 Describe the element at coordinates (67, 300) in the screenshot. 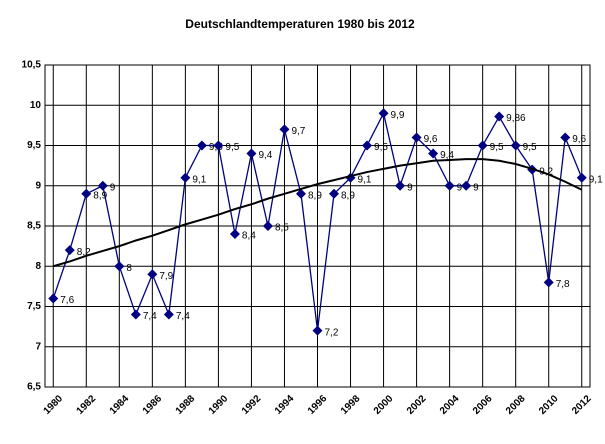

I see `data-label: 7,6` at that location.